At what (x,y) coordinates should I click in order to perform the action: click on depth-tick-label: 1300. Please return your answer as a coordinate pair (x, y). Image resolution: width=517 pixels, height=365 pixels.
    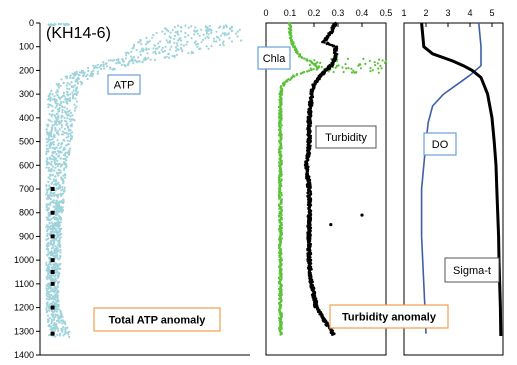
    Looking at the image, I should click on (24, 331).